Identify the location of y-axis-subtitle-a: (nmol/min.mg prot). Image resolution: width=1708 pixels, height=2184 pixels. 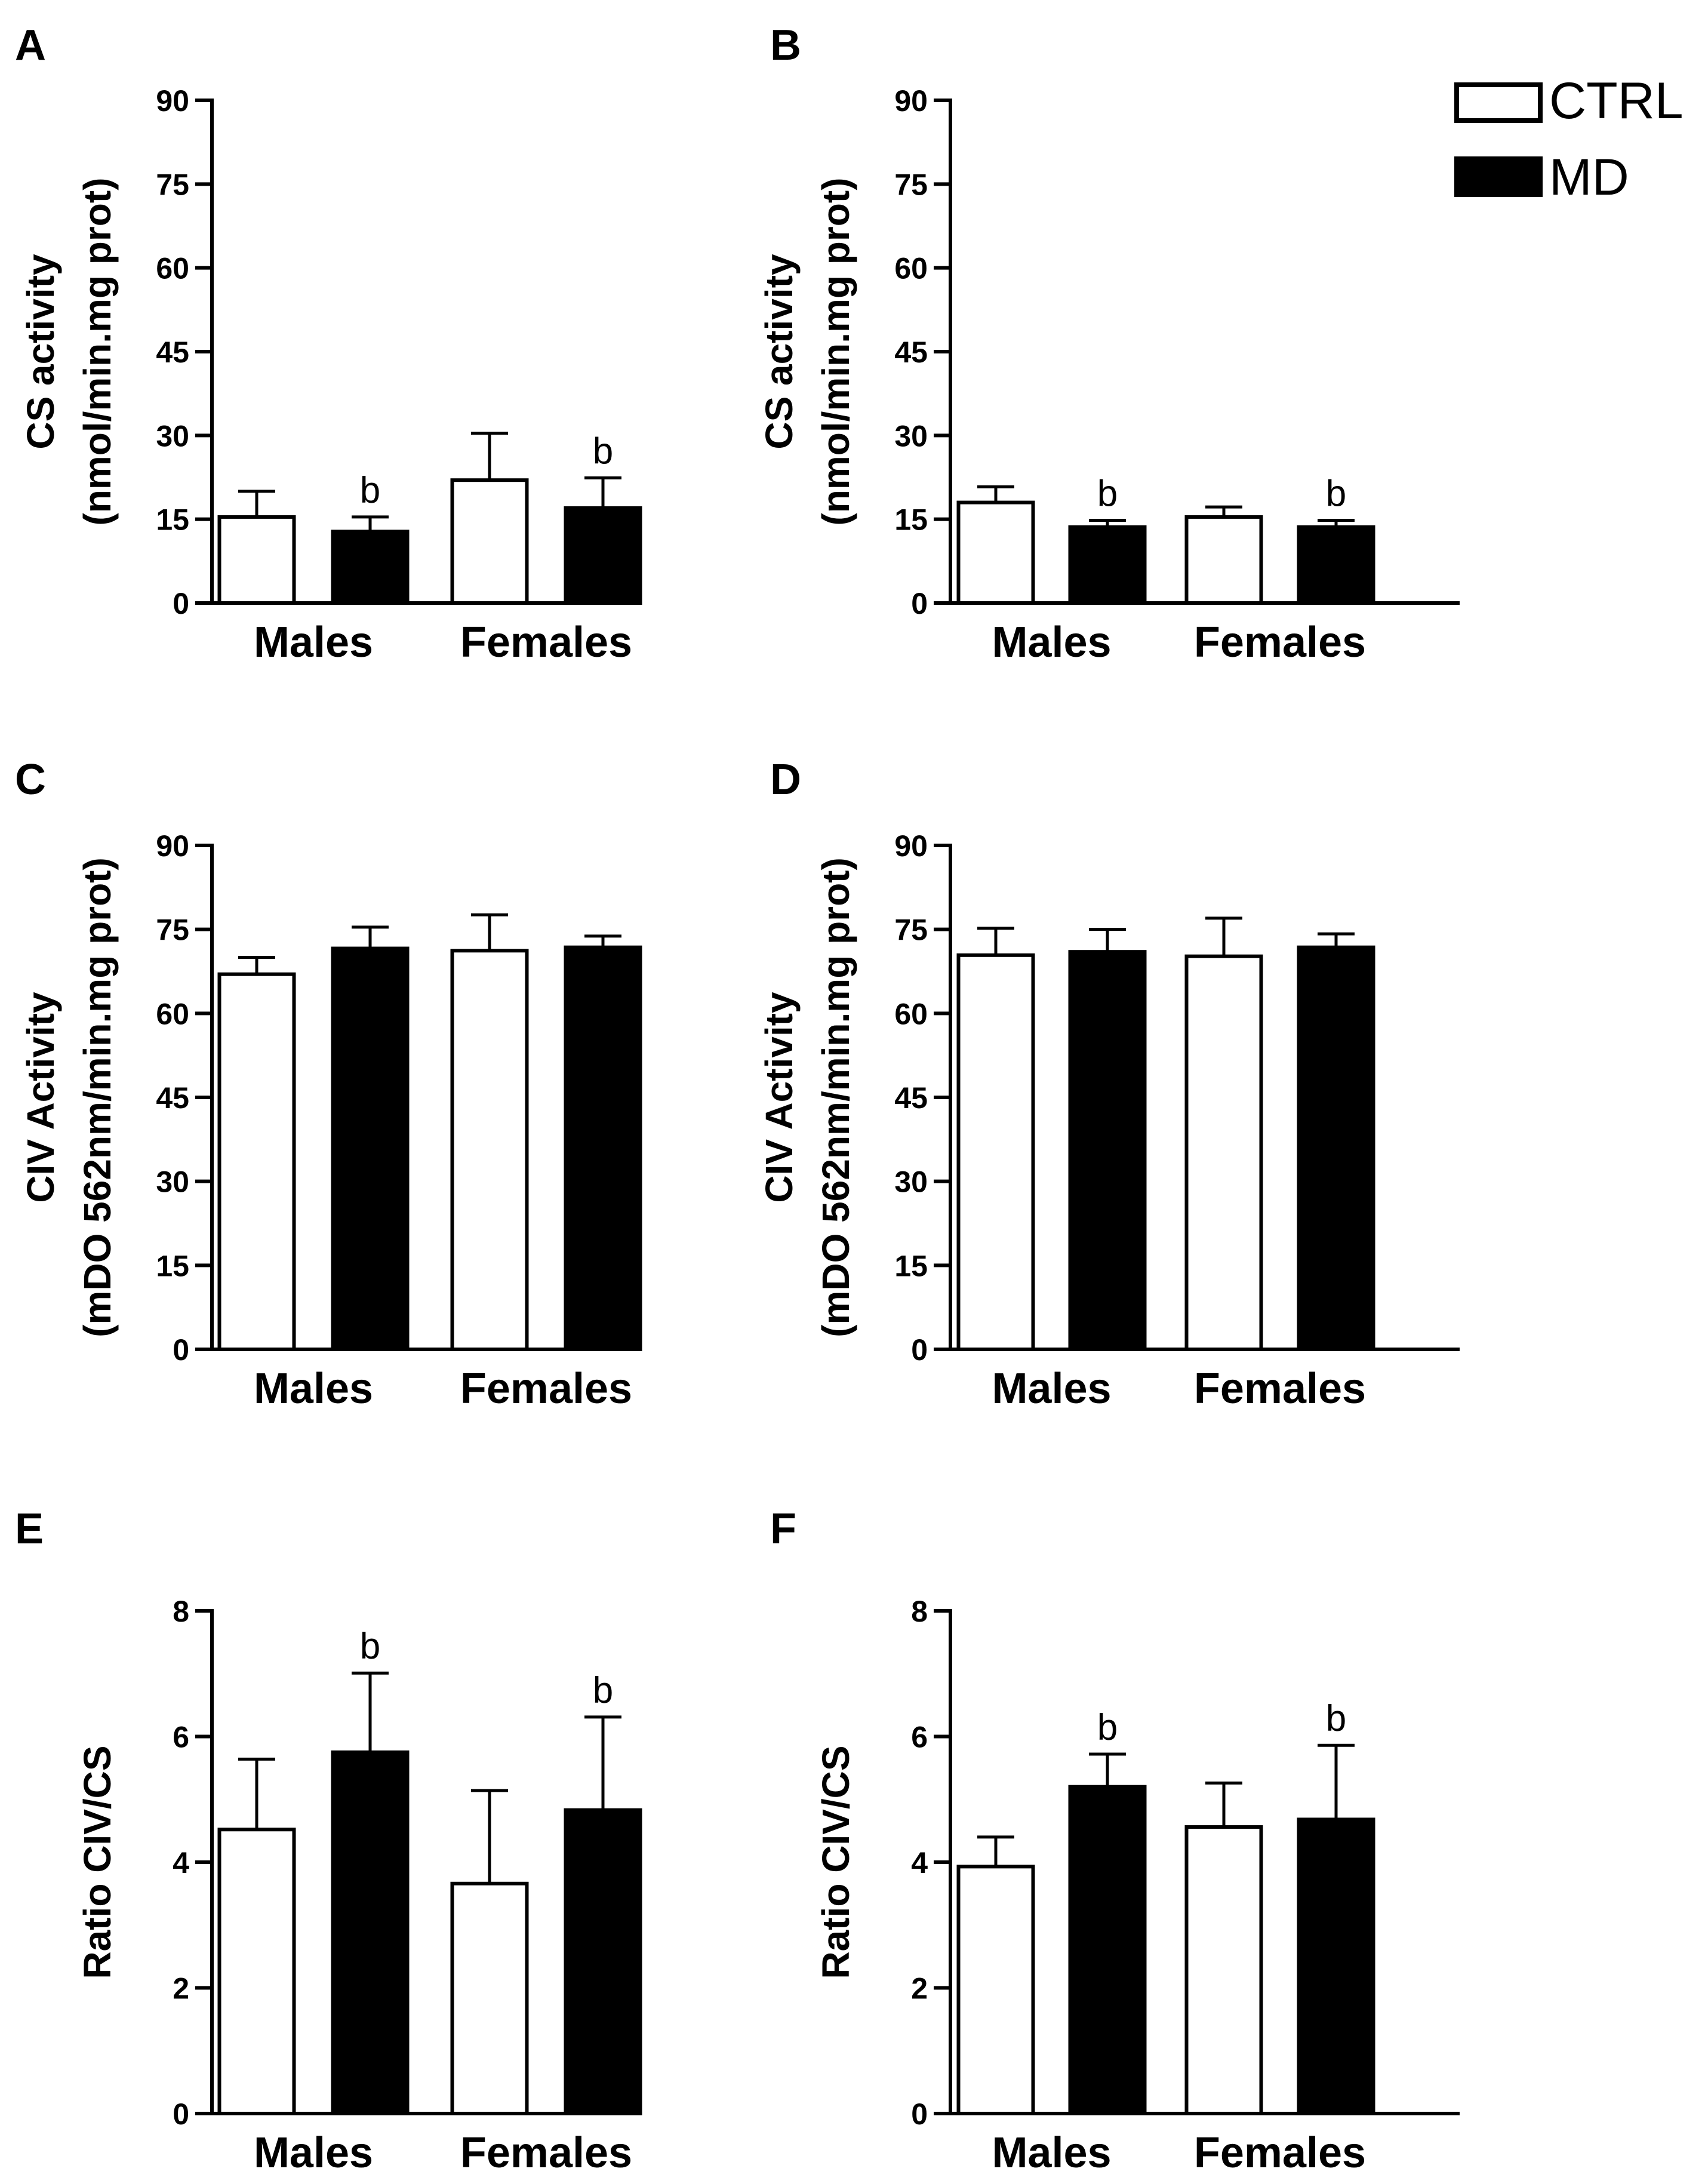
(97, 351).